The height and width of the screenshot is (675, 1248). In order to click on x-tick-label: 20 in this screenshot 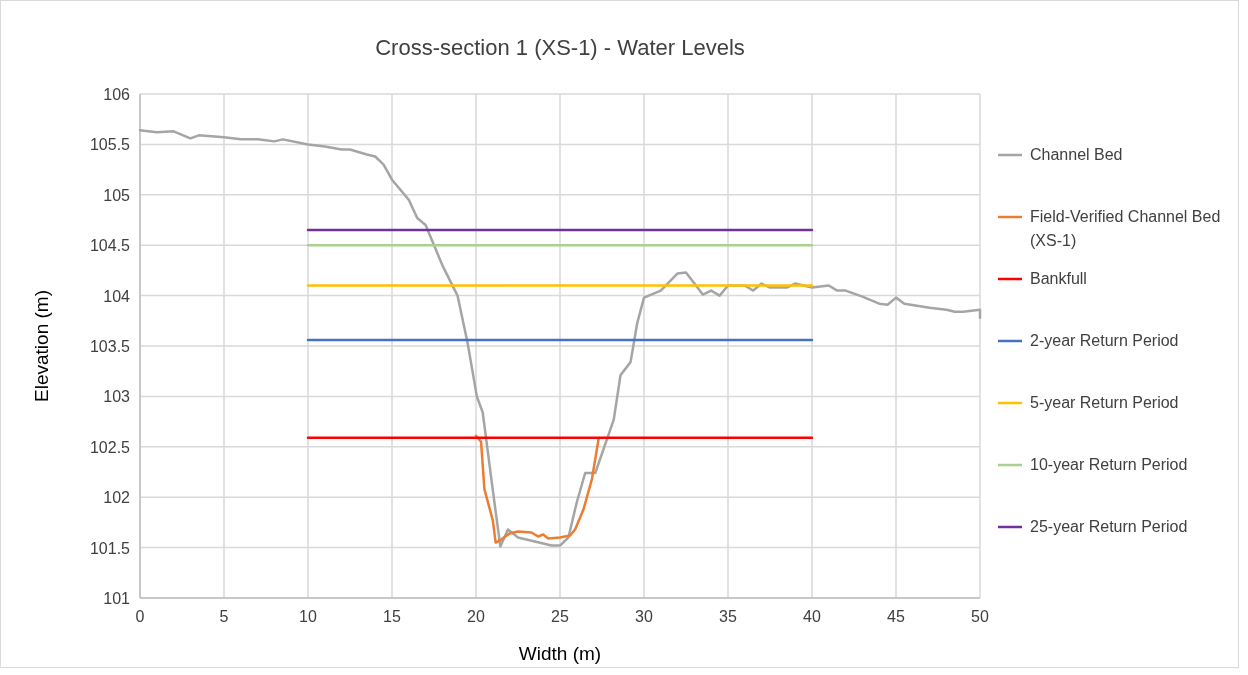, I will do `click(476, 616)`.